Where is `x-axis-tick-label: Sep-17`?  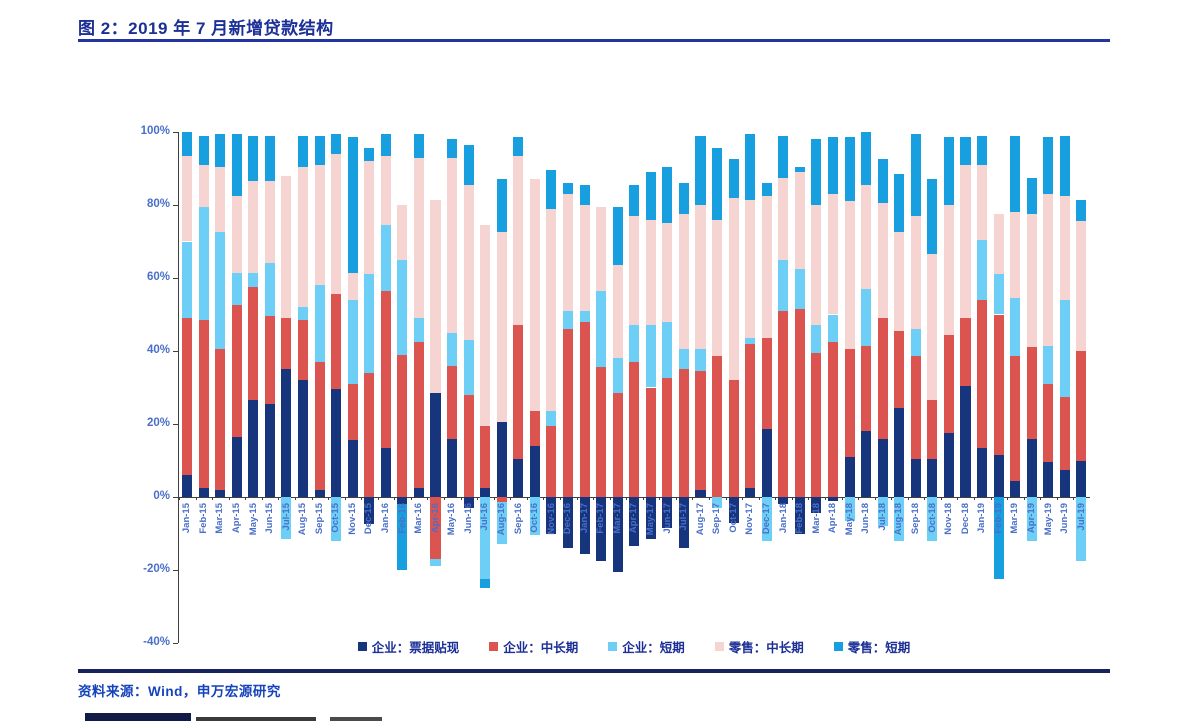 x-axis-tick-label: Sep-17 is located at coordinates (717, 519).